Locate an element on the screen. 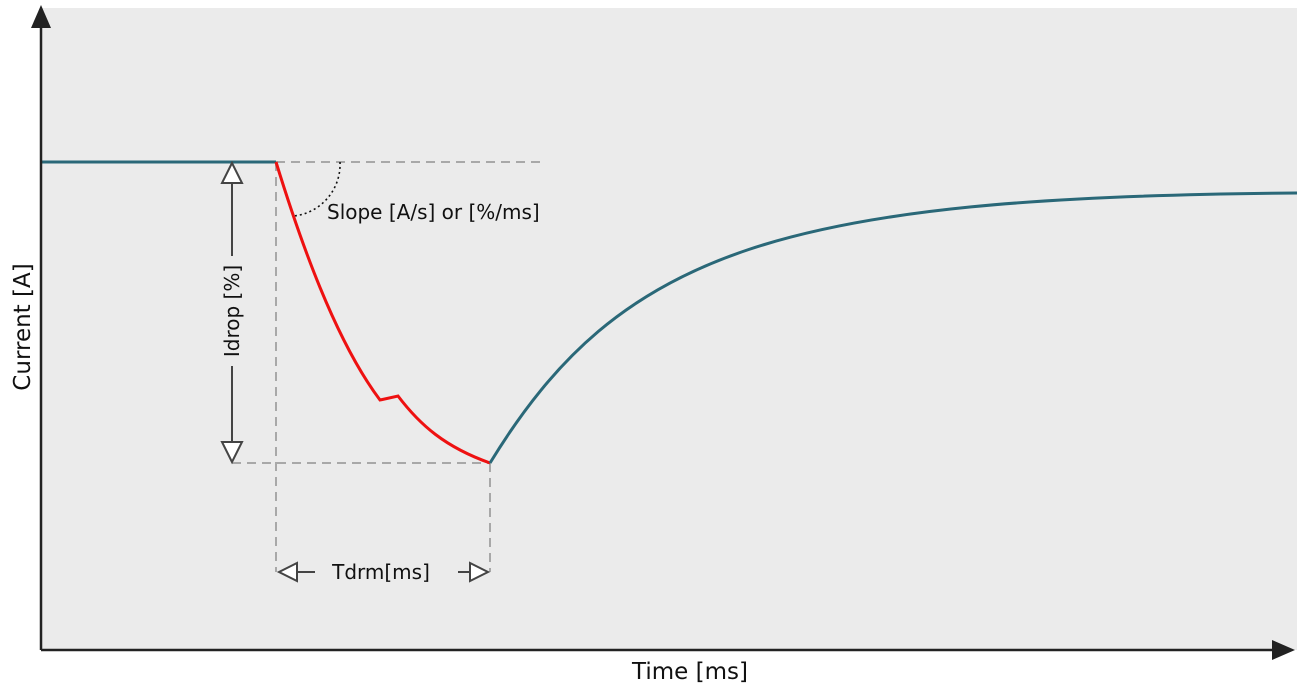  x-axis-label: Time [ms] is located at coordinates (689, 672).